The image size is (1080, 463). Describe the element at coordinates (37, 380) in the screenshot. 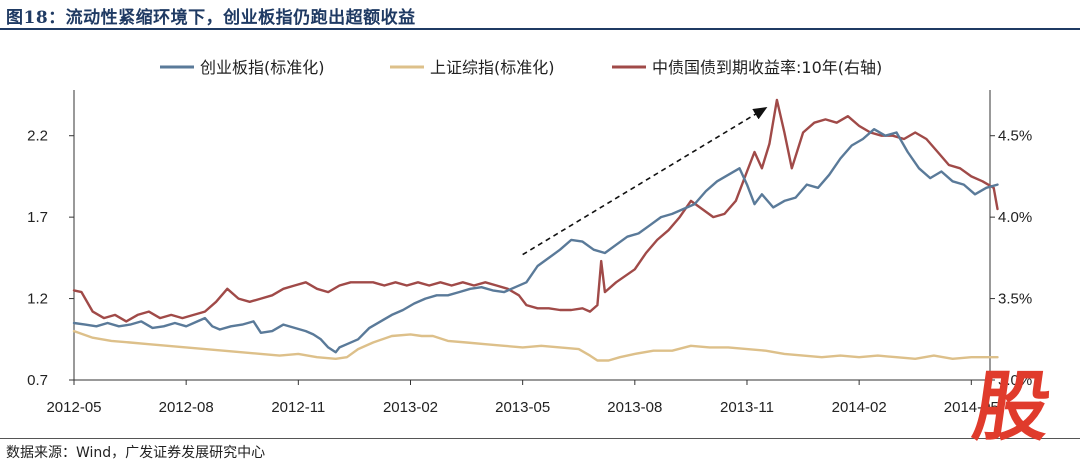

I see `y-left-tick-label: 0.7` at that location.